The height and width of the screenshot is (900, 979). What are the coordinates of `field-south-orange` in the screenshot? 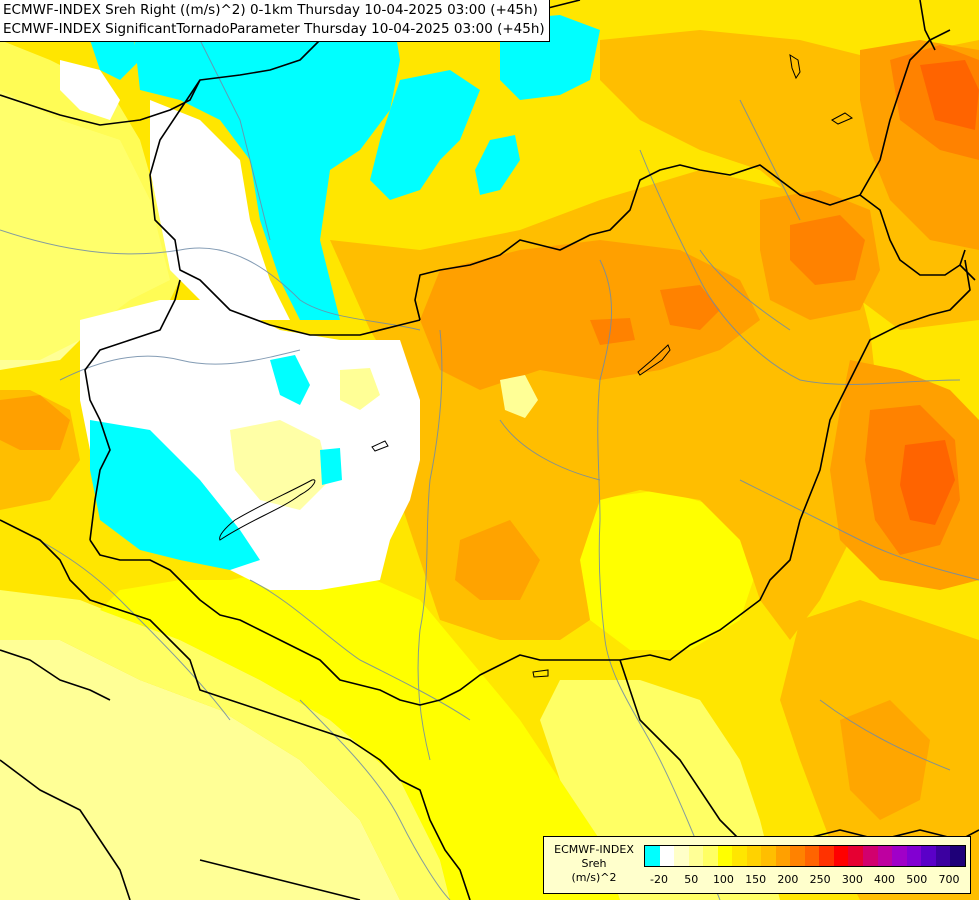 It's located at (497, 560).